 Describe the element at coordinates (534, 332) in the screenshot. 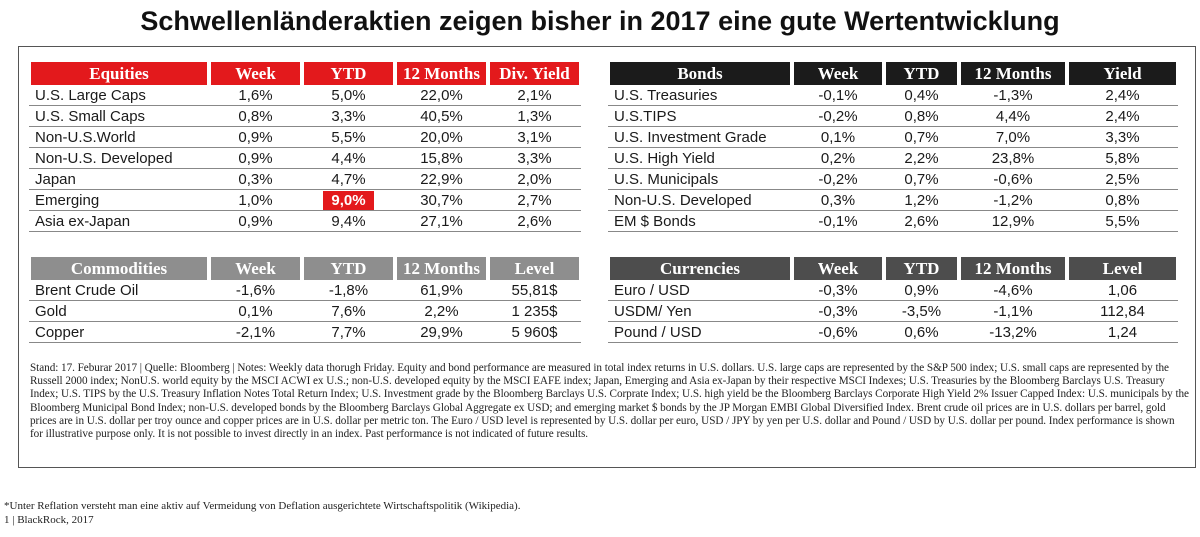

I see `level-cell: 5 960$` at that location.